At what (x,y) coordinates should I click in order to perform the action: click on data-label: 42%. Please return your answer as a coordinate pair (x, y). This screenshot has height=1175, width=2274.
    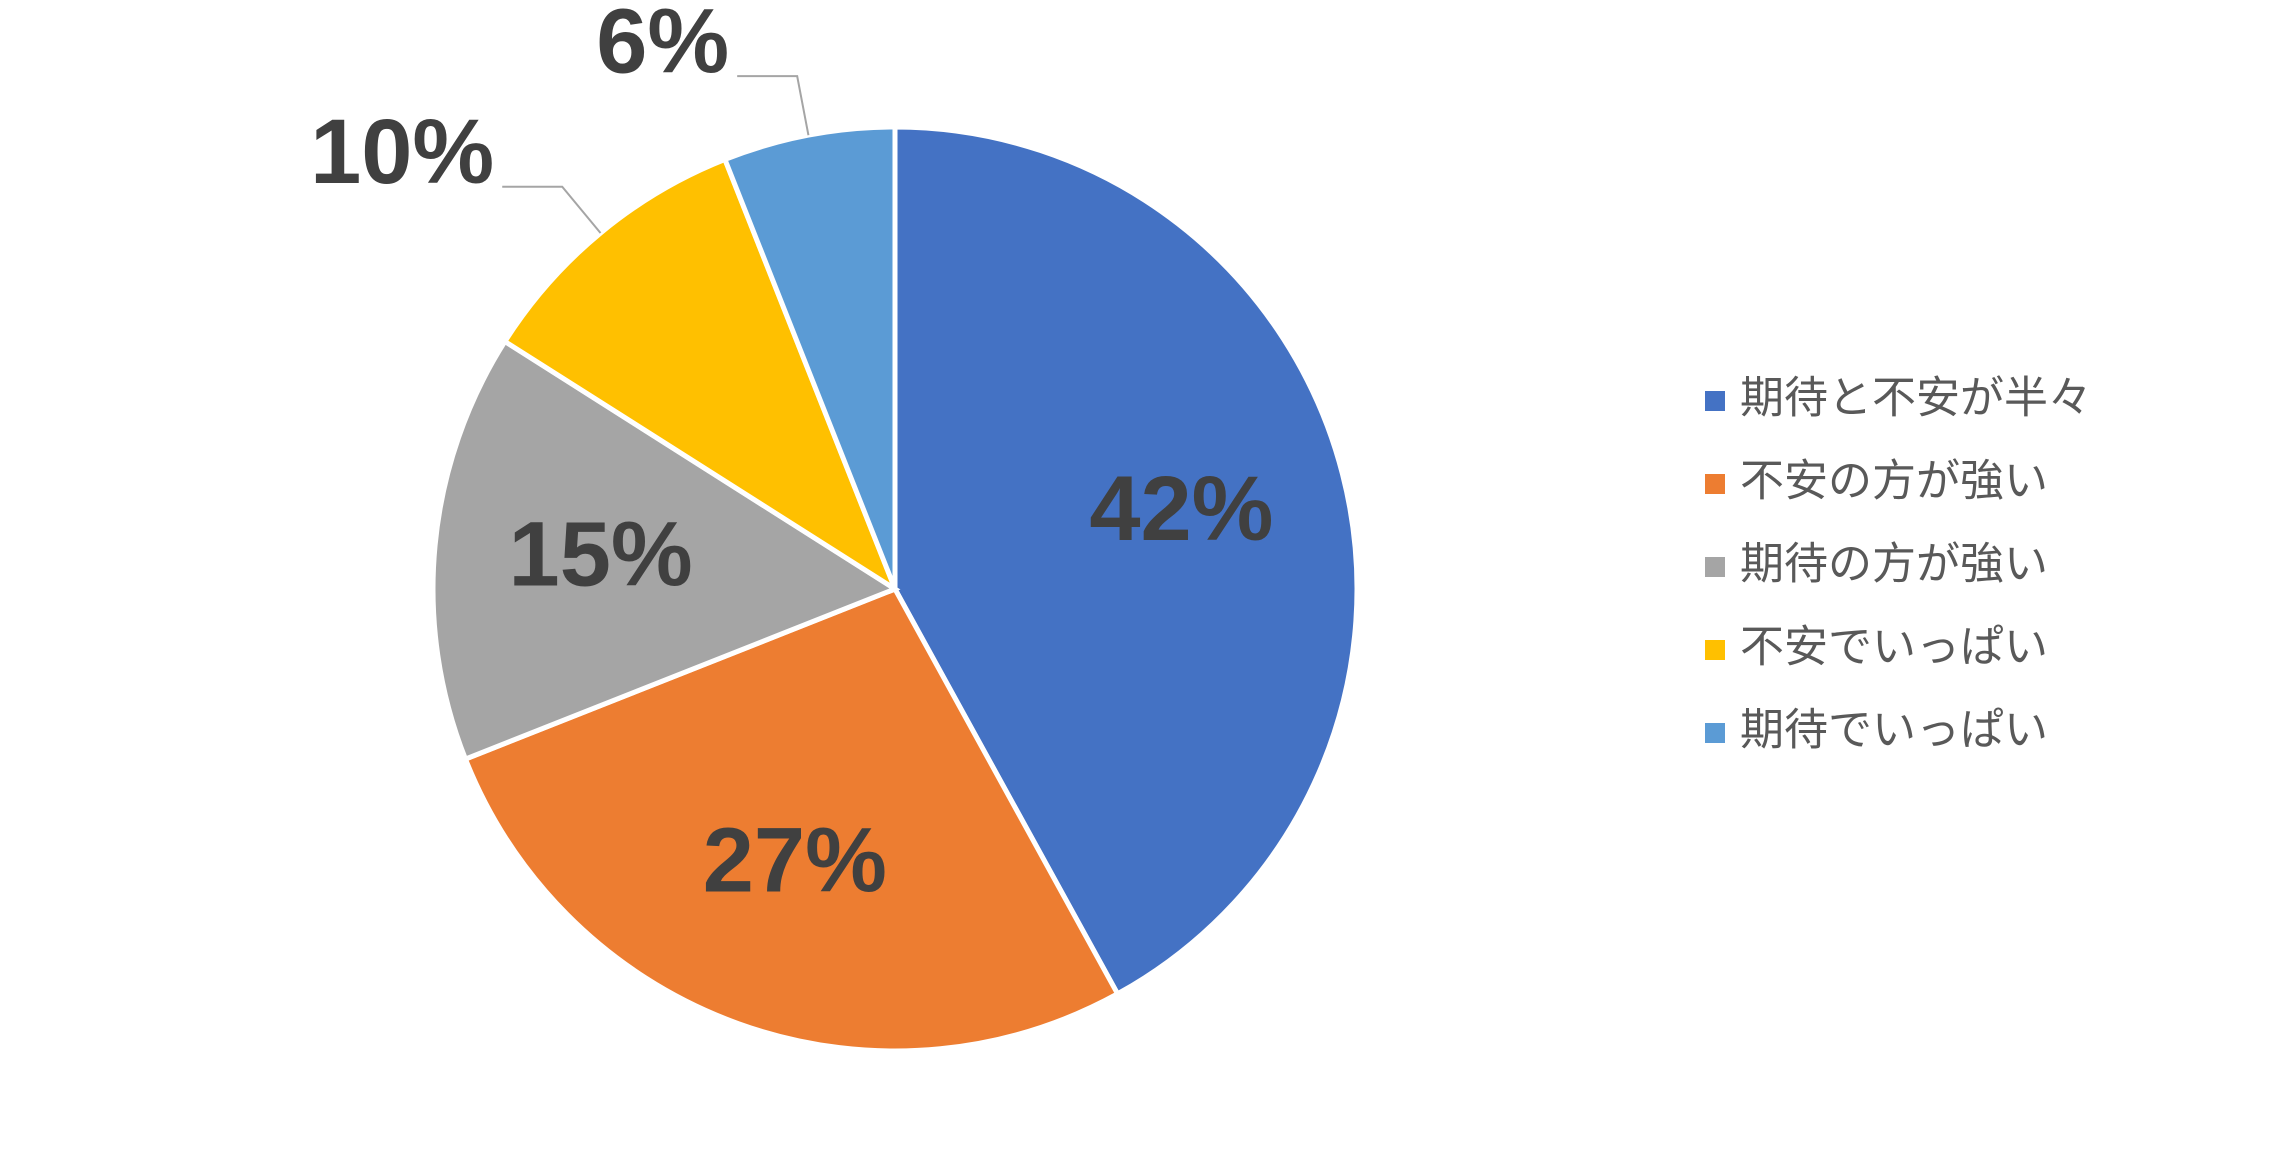
    Looking at the image, I should click on (1181, 509).